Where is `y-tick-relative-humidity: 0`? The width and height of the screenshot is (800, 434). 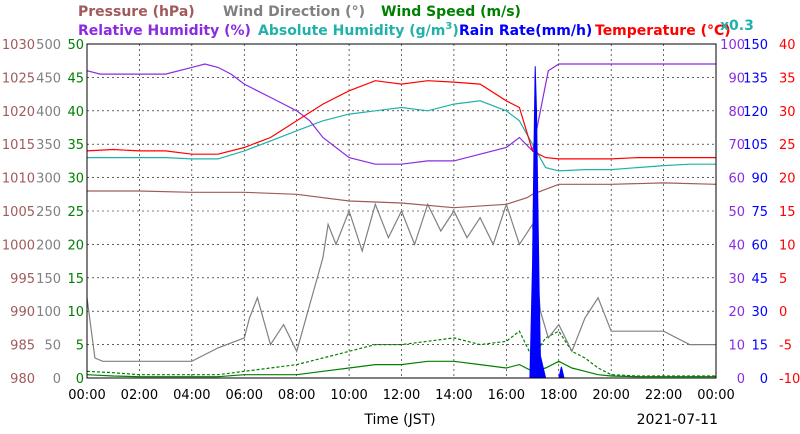 y-tick-relative-humidity: 0 is located at coordinates (741, 379).